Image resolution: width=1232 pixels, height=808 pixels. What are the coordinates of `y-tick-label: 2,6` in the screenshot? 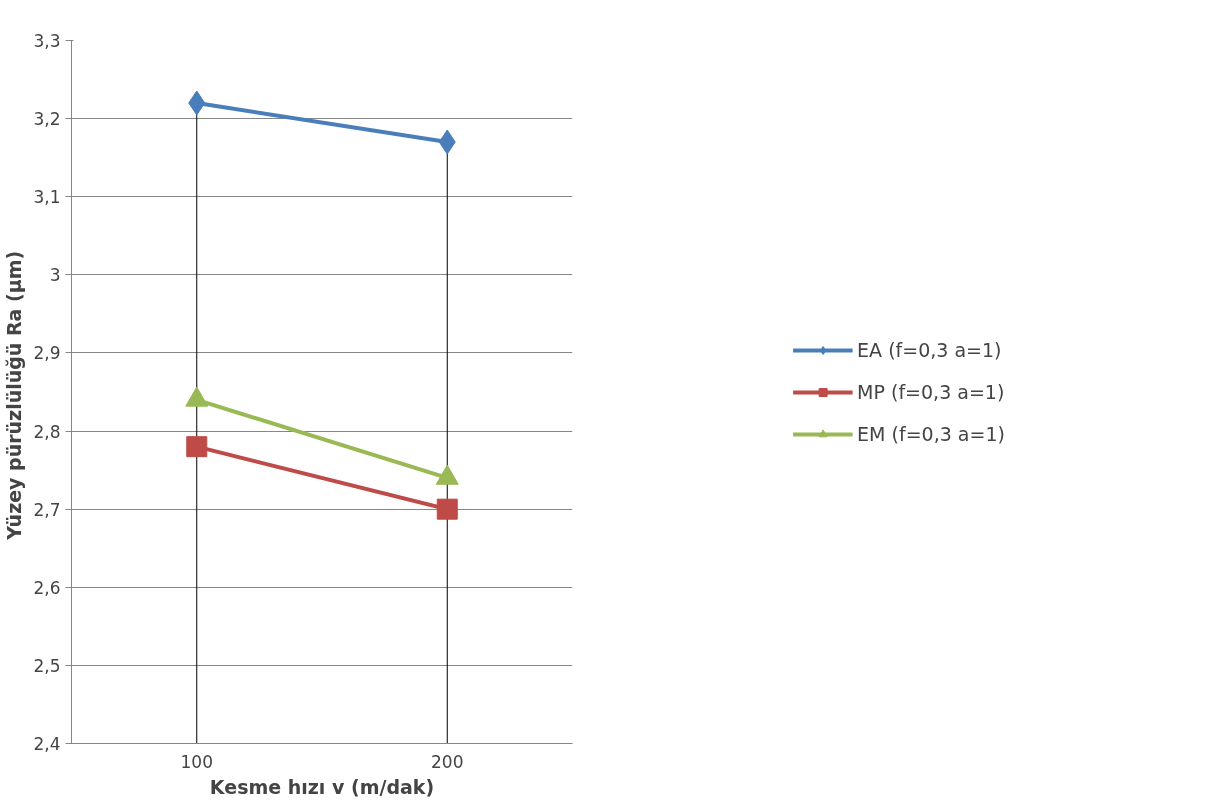 It's located at (47, 587).